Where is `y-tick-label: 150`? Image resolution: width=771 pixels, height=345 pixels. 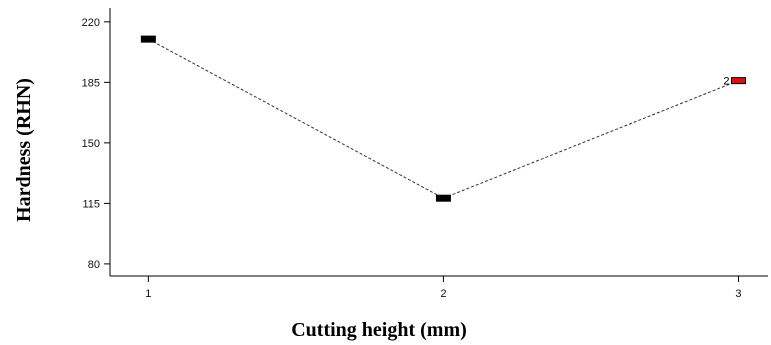 y-tick-label: 150 is located at coordinates (91, 144).